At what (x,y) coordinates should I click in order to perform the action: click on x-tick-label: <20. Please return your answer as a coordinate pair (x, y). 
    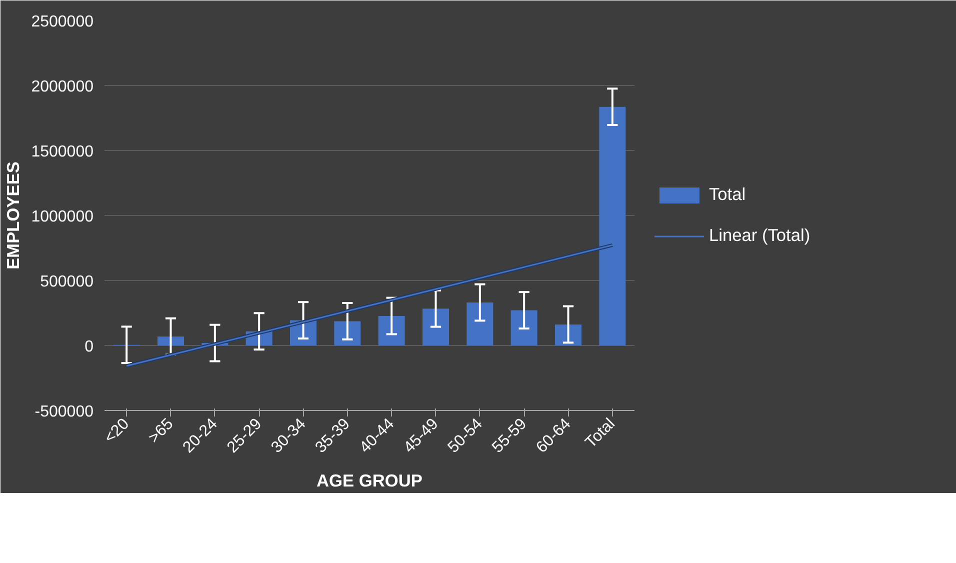
    Looking at the image, I should click on (117, 431).